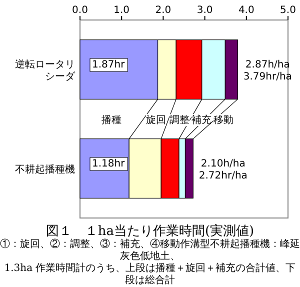  What do you see at coordinates (150, 231) in the screenshot?
I see `text: 図１ １ha当たり作業時間(実測値)` at bounding box center [150, 231].